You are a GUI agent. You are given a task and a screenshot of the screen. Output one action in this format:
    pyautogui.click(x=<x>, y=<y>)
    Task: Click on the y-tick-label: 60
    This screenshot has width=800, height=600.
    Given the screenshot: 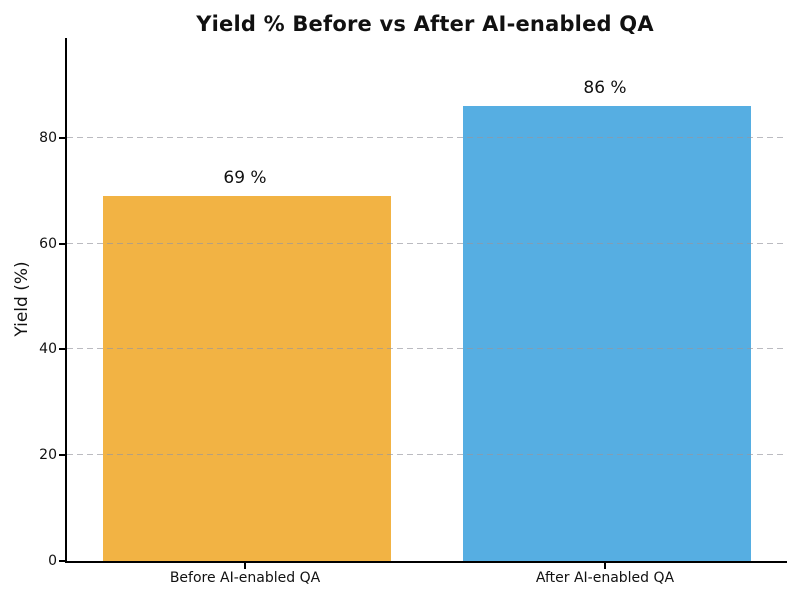 What is the action you would take?
    pyautogui.click(x=48, y=244)
    